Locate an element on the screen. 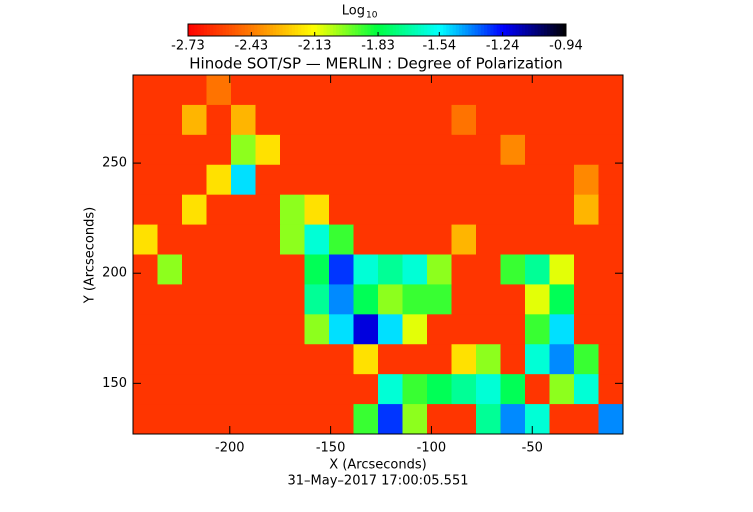  y-tick-label: 250 is located at coordinates (114, 163).